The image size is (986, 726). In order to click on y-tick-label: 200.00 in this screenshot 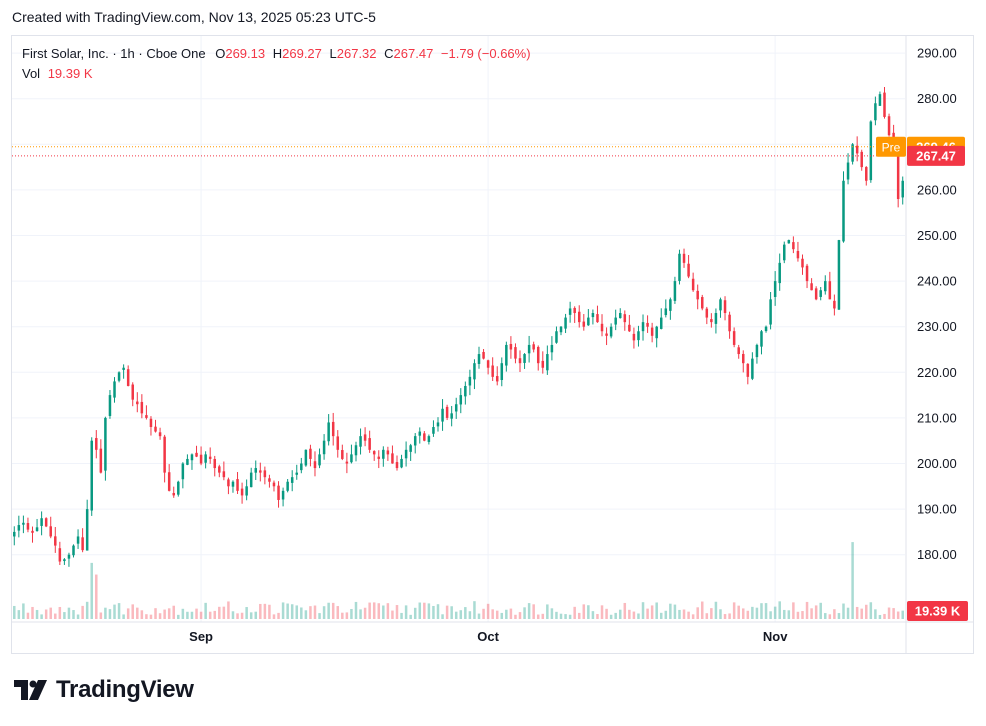, I will do `click(937, 463)`.